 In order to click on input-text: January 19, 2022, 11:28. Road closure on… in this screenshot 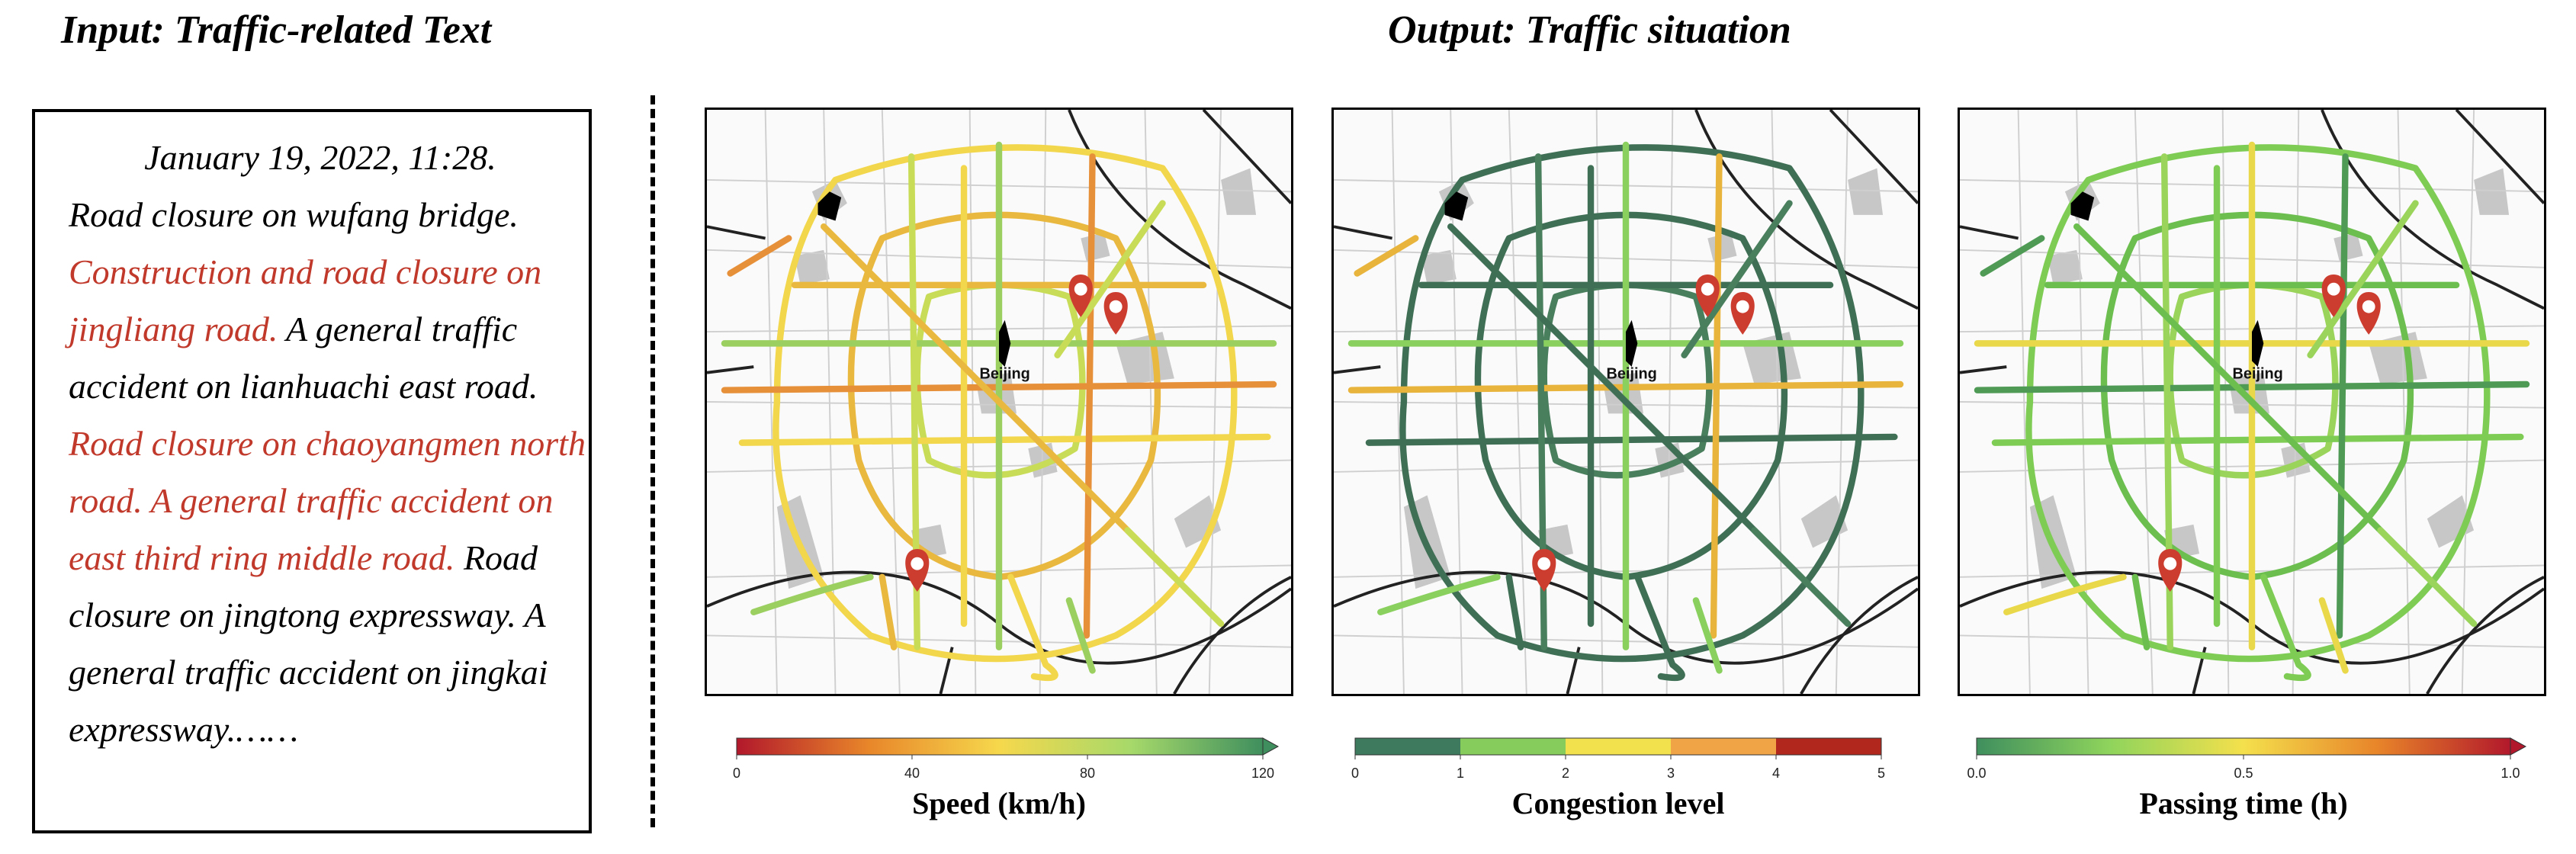, I will do `click(328, 443)`.